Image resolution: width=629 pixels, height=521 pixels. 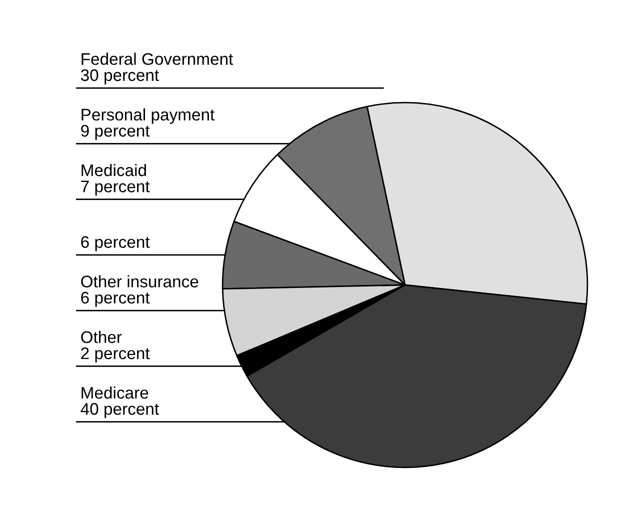 What do you see at coordinates (114, 170) in the screenshot?
I see `slice-label: Medicaid` at bounding box center [114, 170].